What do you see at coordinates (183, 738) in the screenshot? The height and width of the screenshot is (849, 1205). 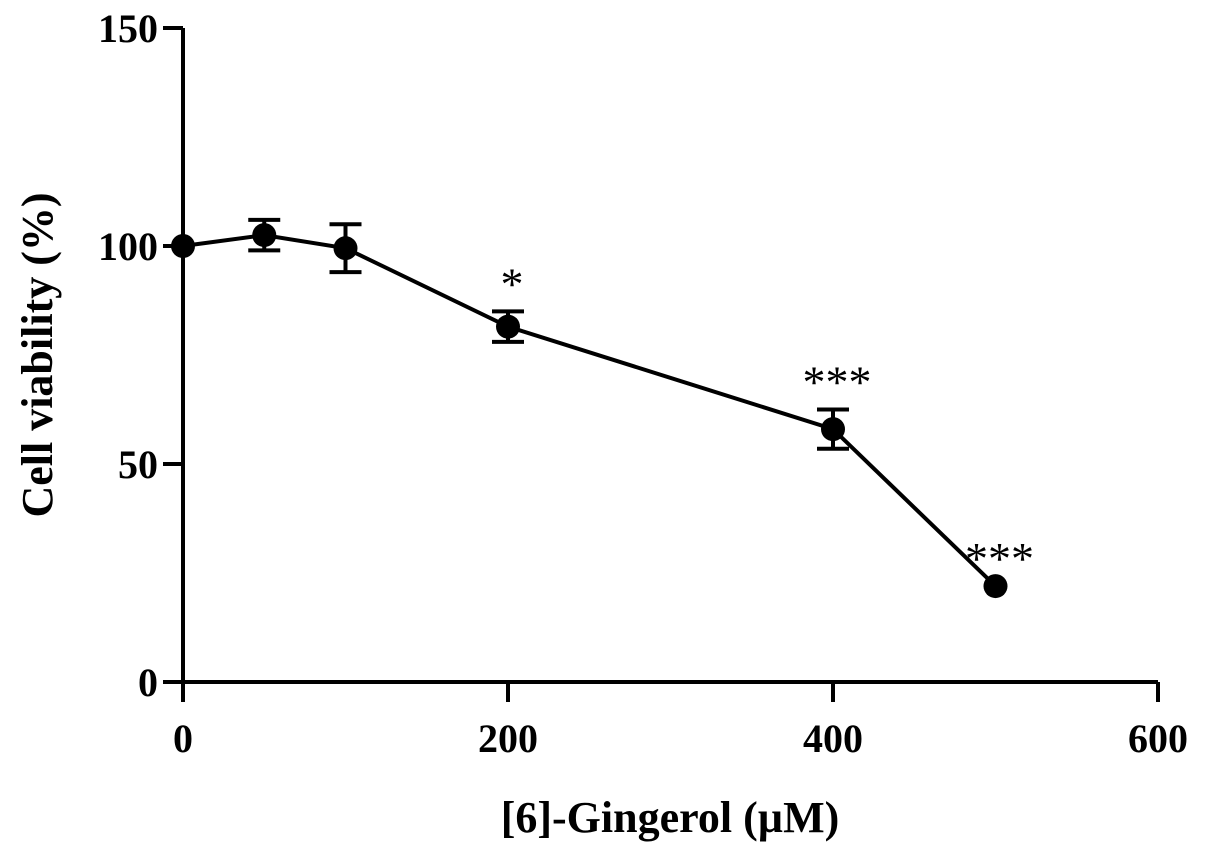 I see `x-tick-label: 0` at bounding box center [183, 738].